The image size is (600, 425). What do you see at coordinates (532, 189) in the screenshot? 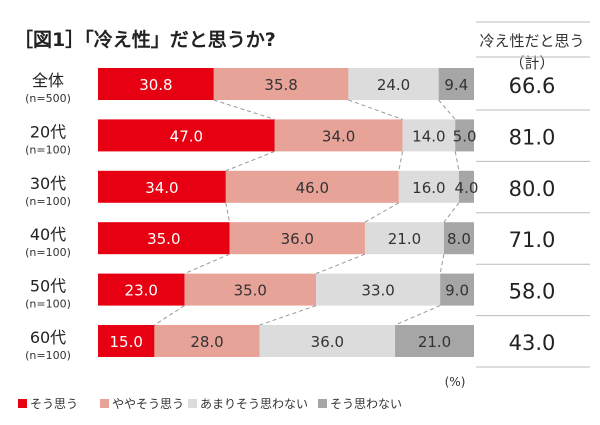
I see `total-value: 80.0` at bounding box center [532, 189].